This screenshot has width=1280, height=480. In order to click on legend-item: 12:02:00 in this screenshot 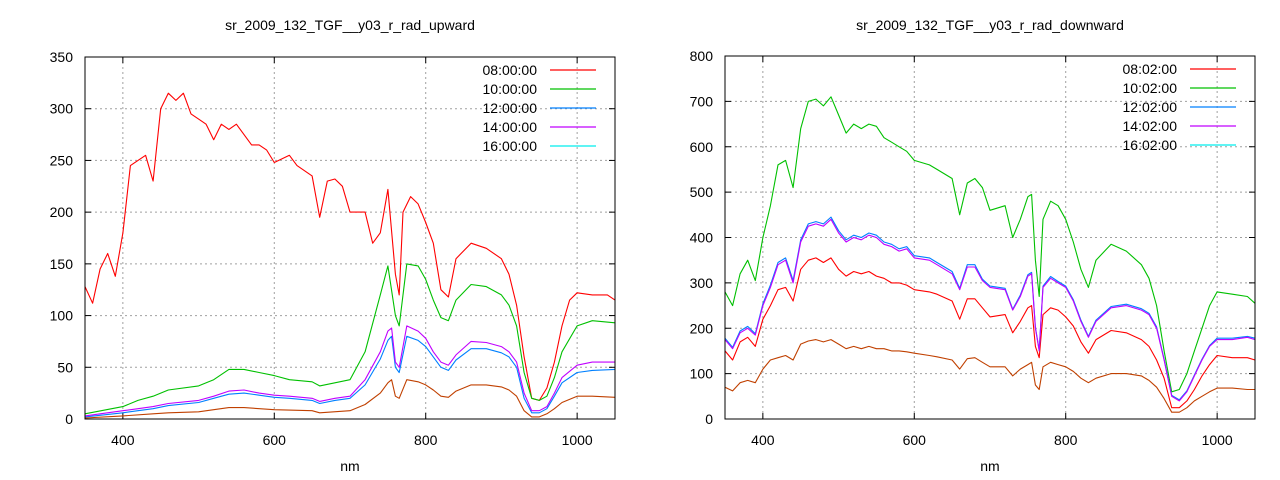, I will do `click(1179, 107)`.